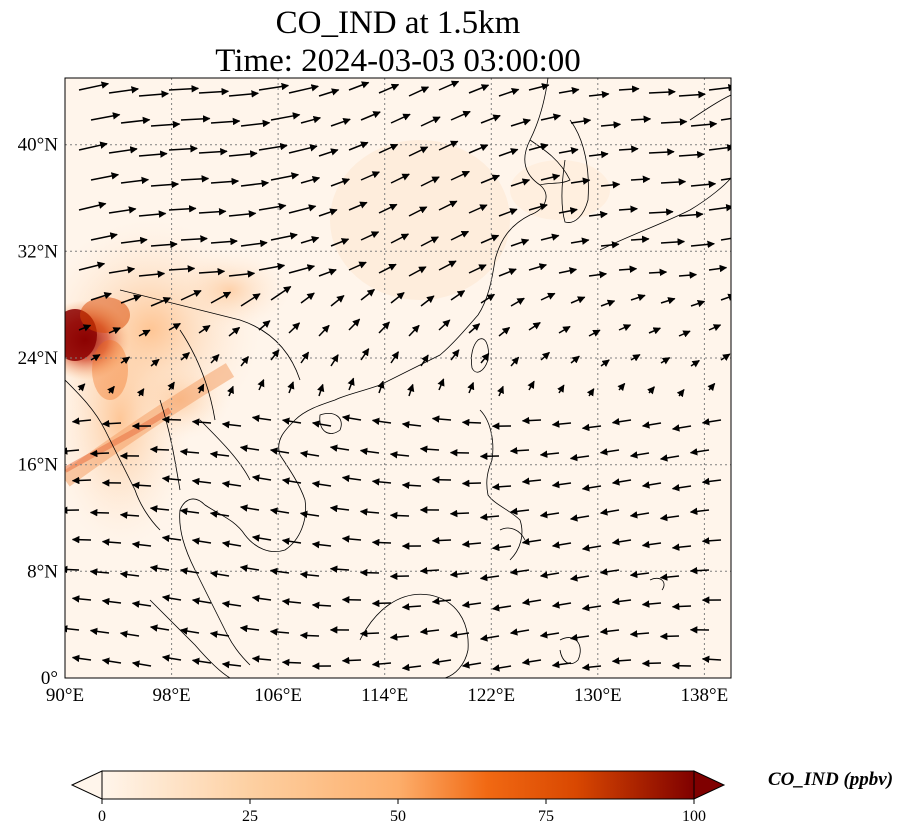  I want to click on lon-tick-label: 138°E, so click(705, 695).